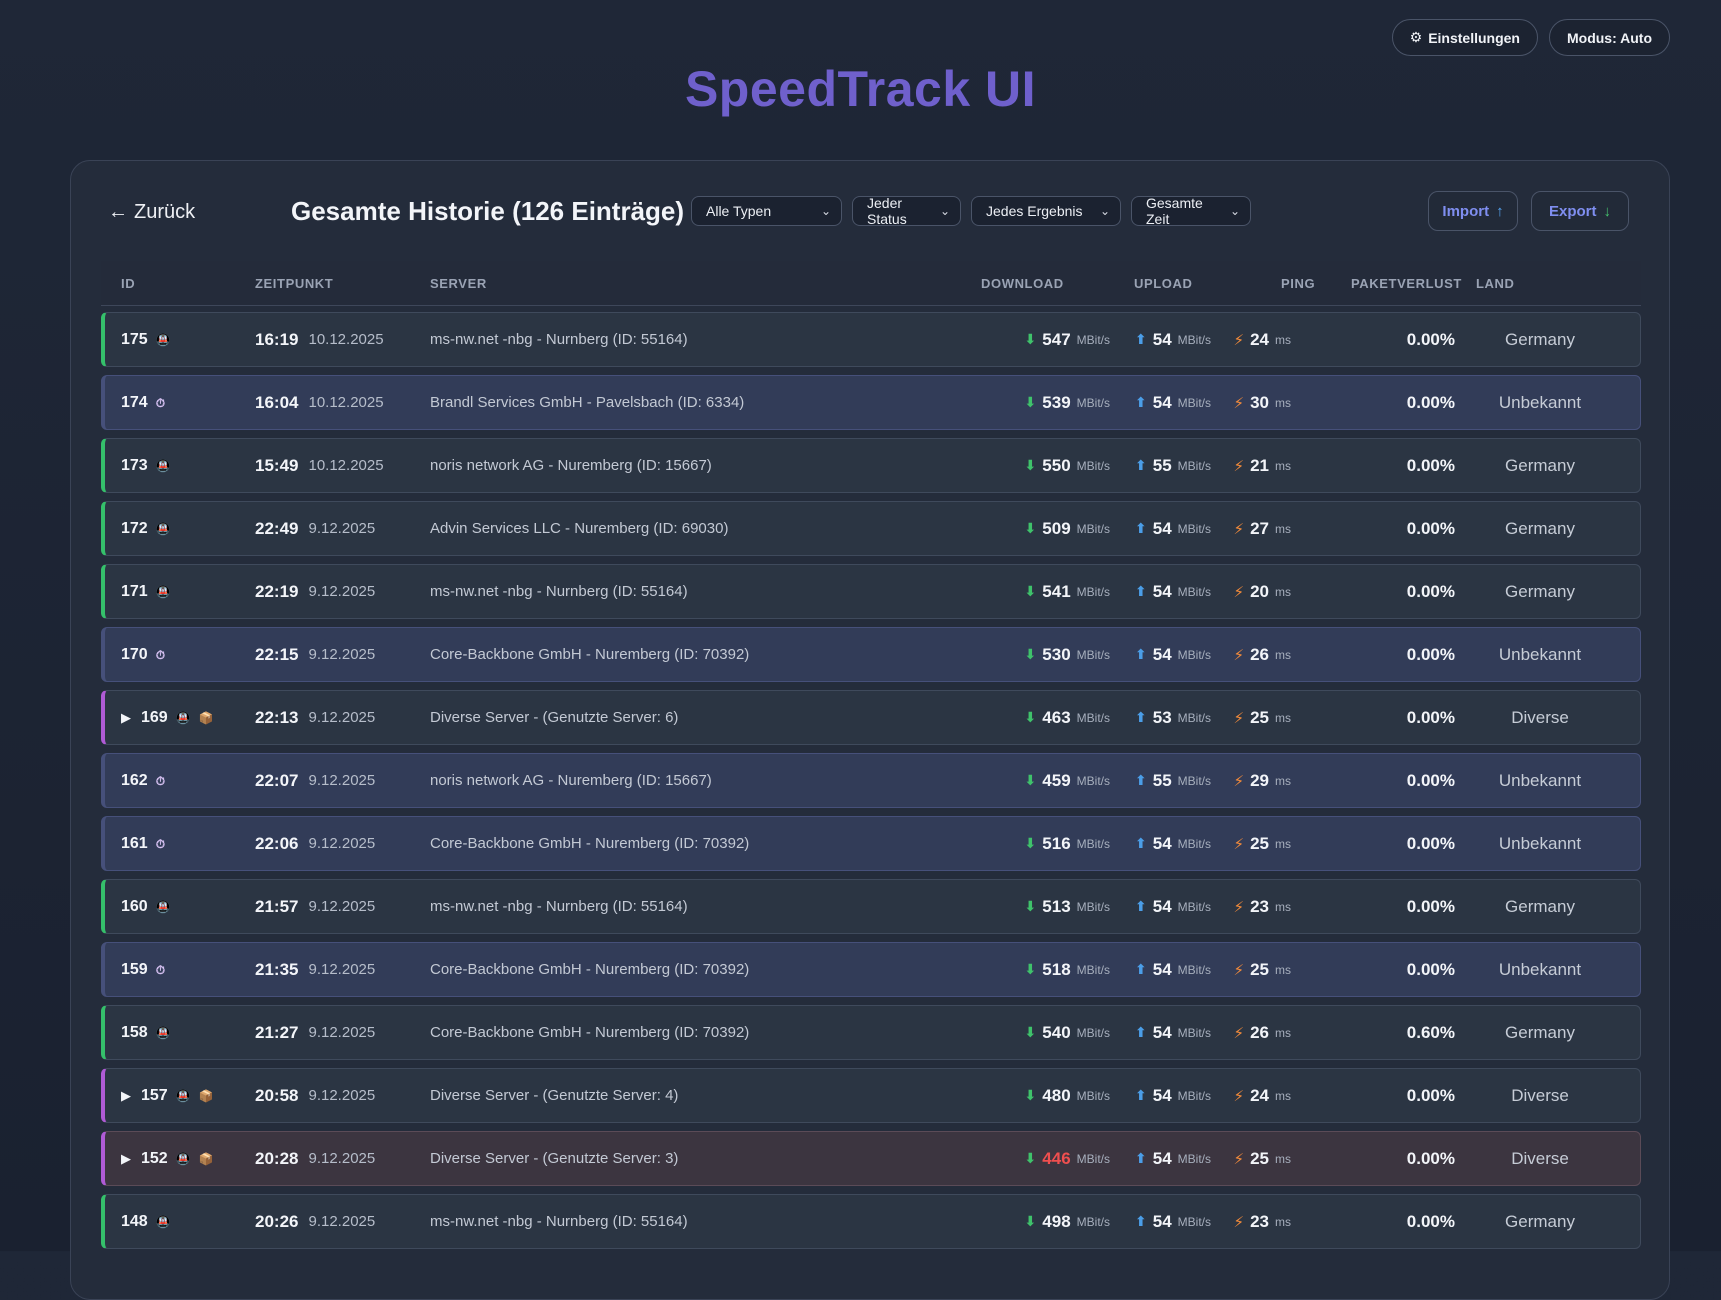 This screenshot has width=1721, height=1300. I want to click on cell-id: ▶ 152 🚇 📦, so click(167, 1158).